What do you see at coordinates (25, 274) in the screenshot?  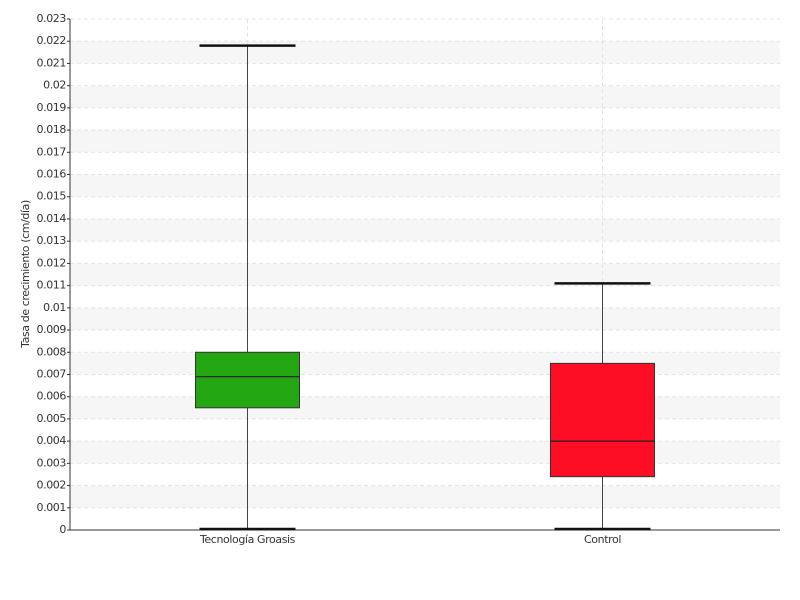 I see `y-axis-label: Tasa de crecimiento (cm/día)` at bounding box center [25, 274].